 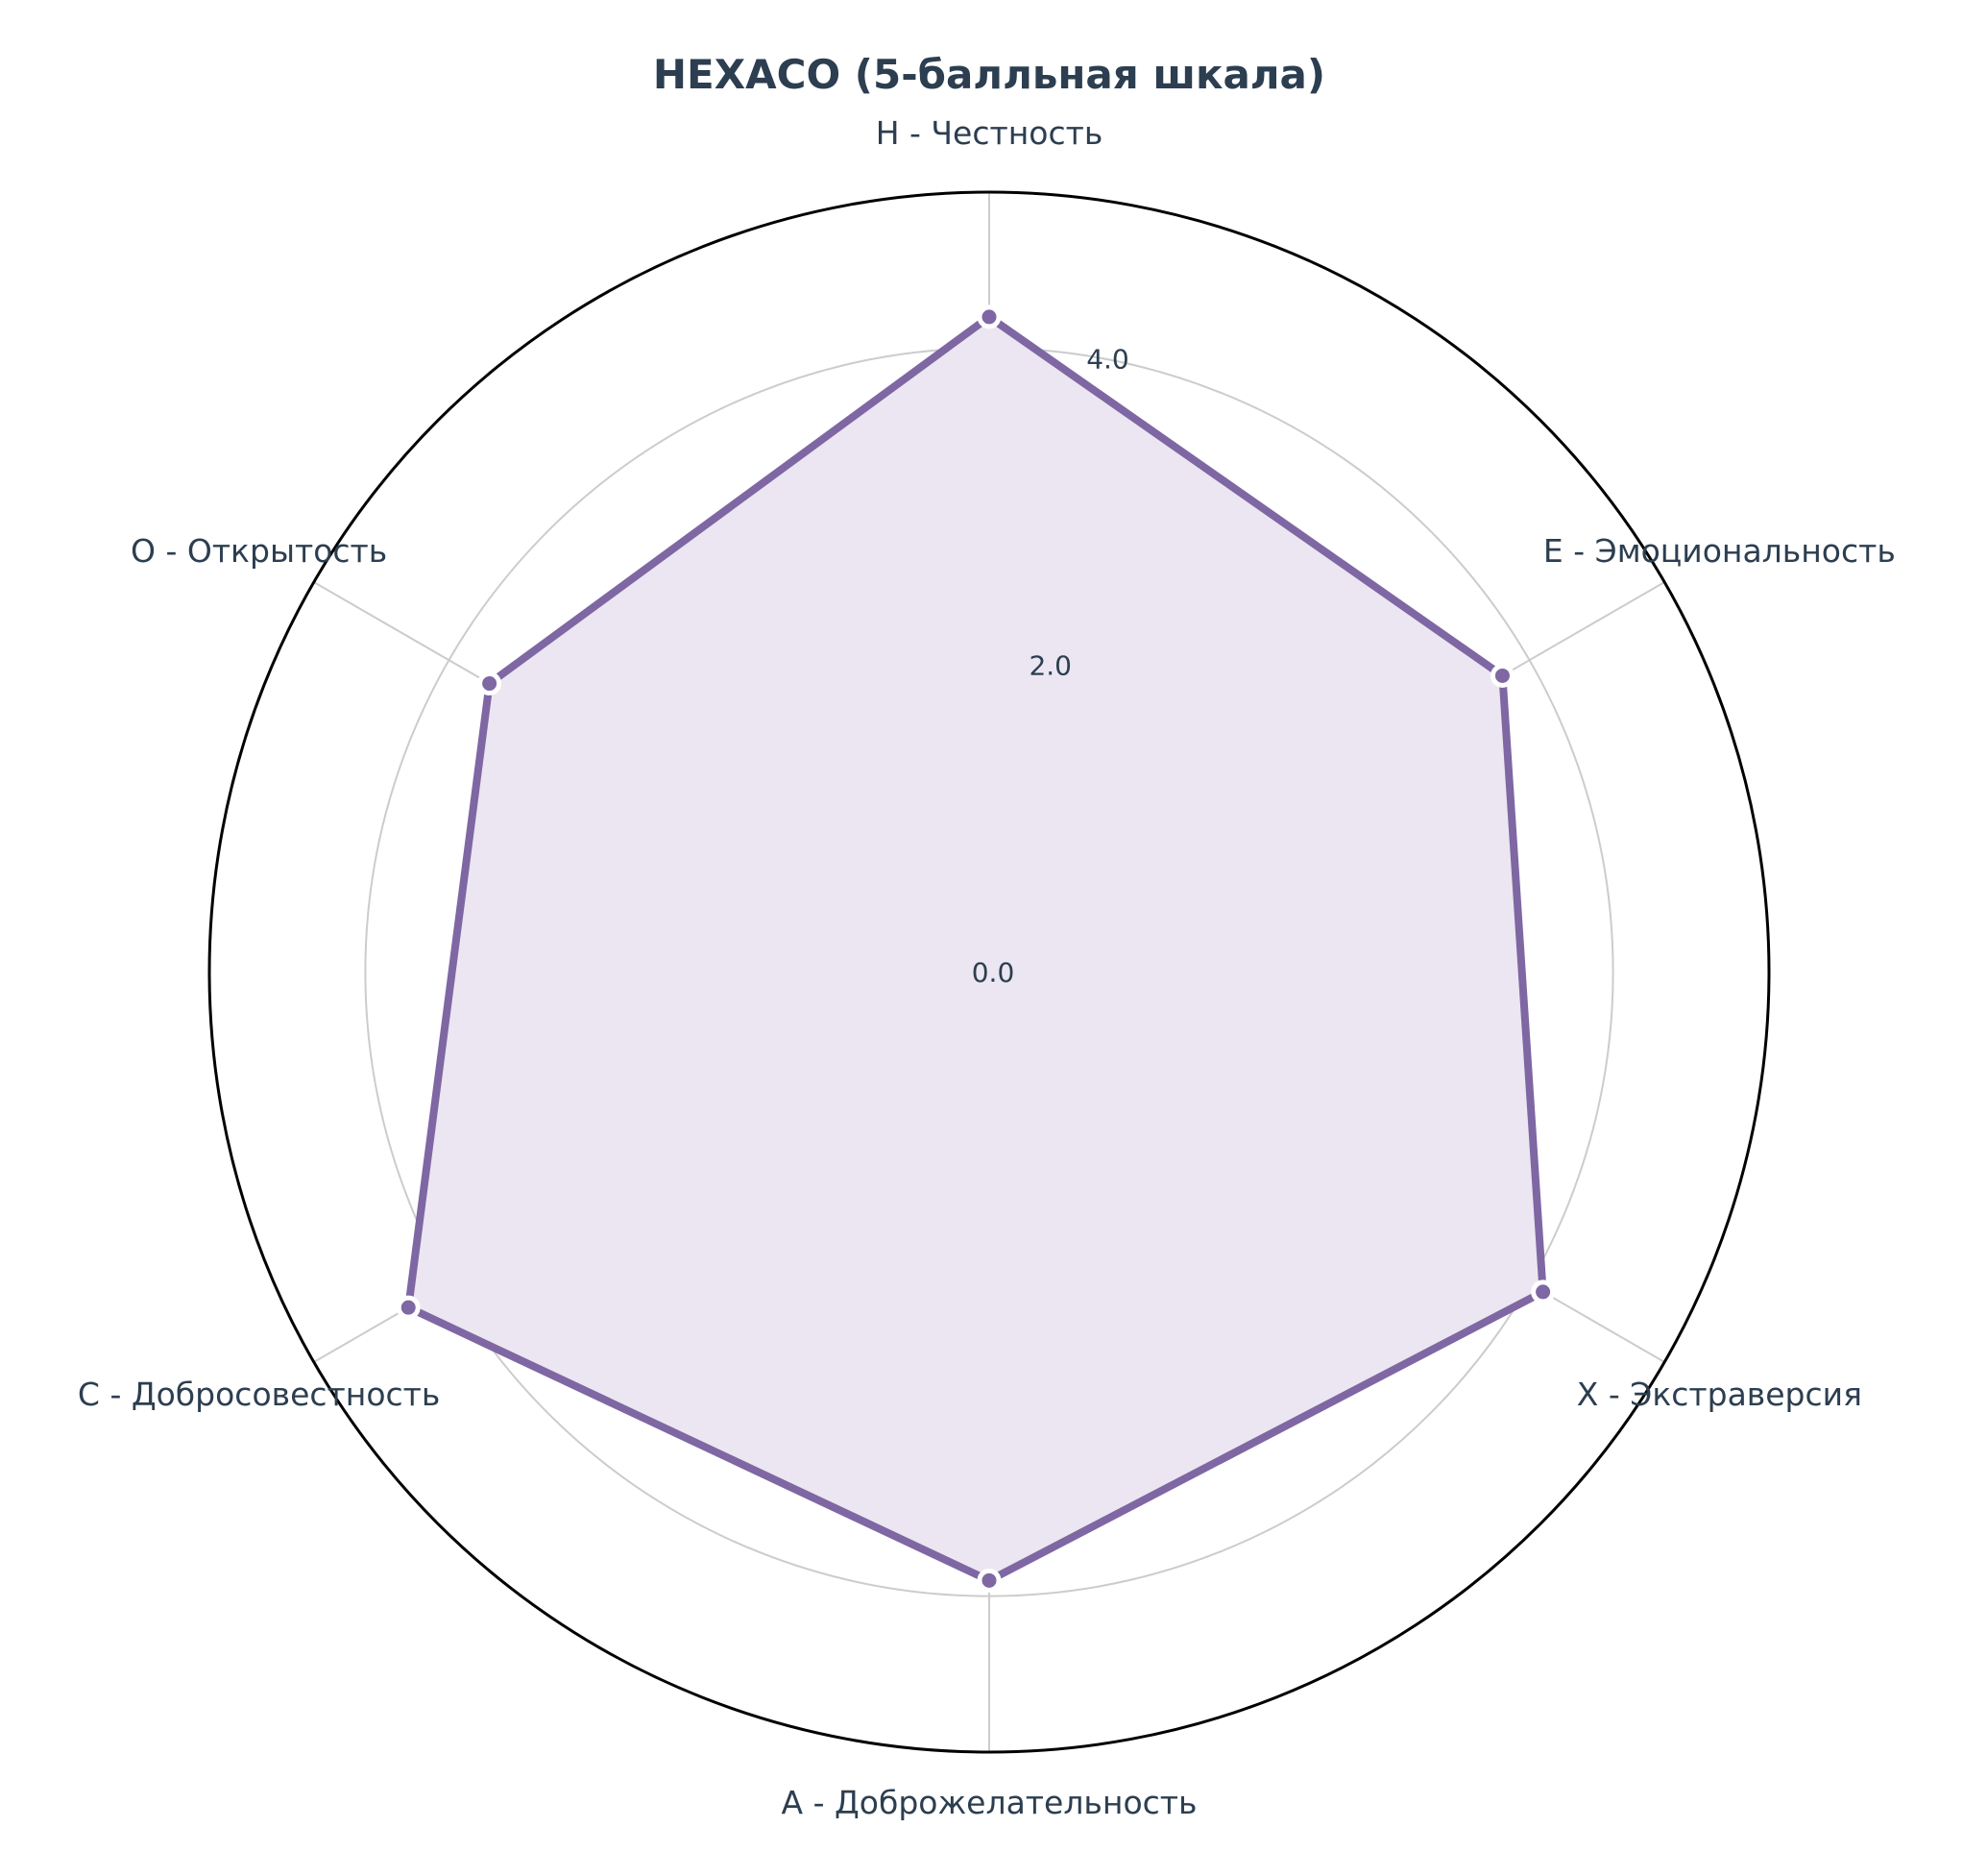 I want to click on chart-title: HEXACO (5-балльная шкала), so click(x=989, y=75).